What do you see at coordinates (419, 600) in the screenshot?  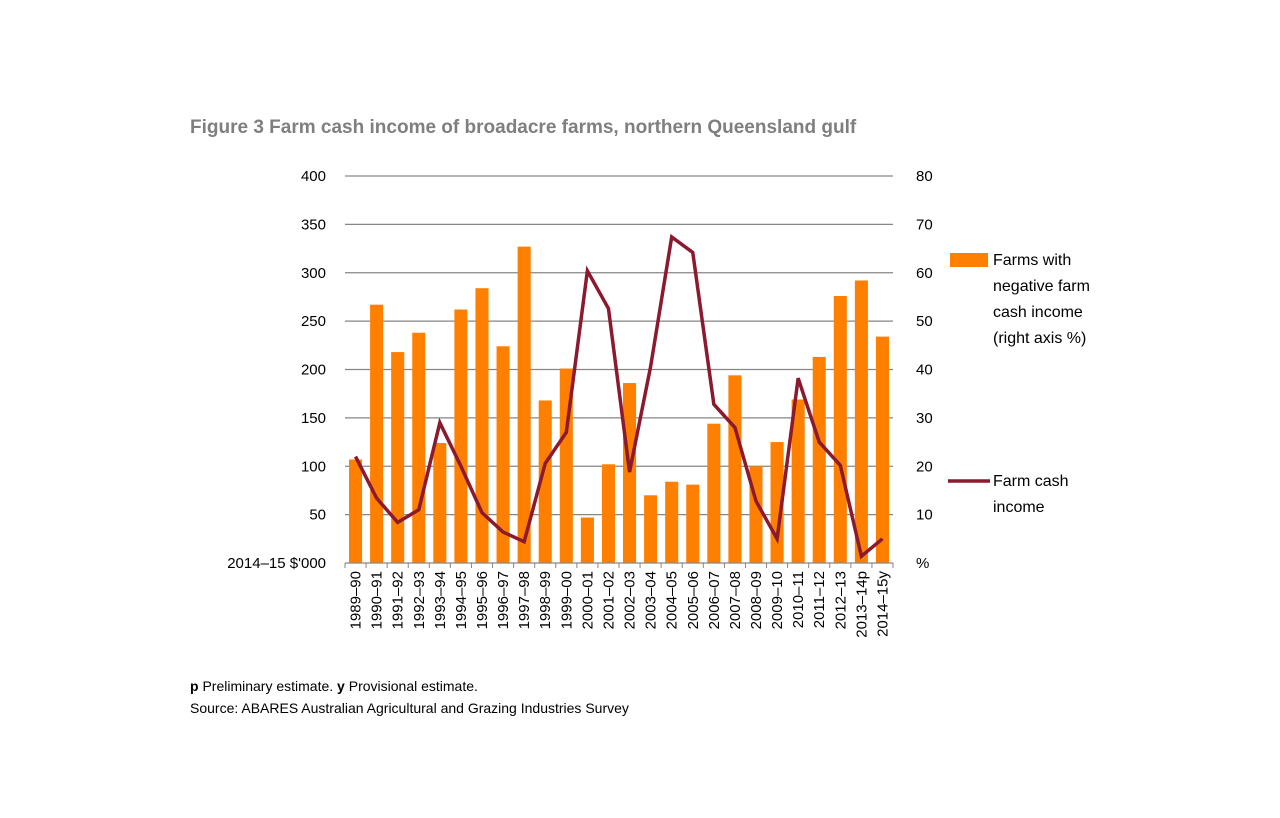 I see `x-tick-label: 1992–93` at bounding box center [419, 600].